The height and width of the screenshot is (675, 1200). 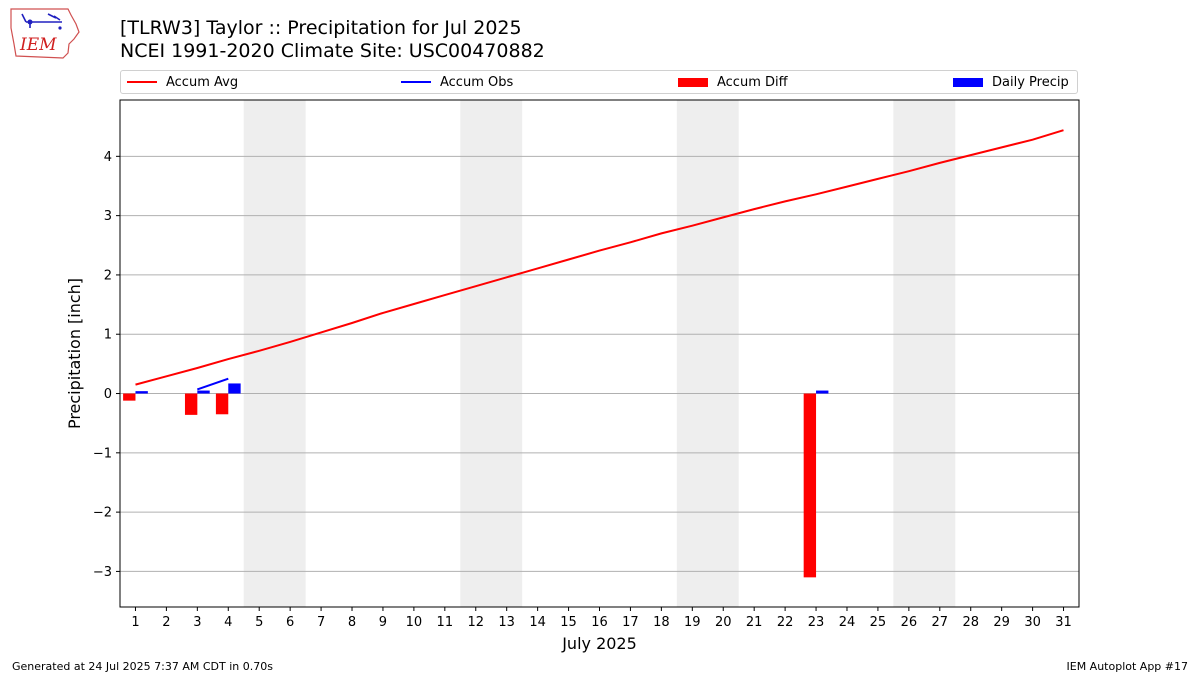 I want to click on x-tick-label: 4, so click(x=228, y=622).